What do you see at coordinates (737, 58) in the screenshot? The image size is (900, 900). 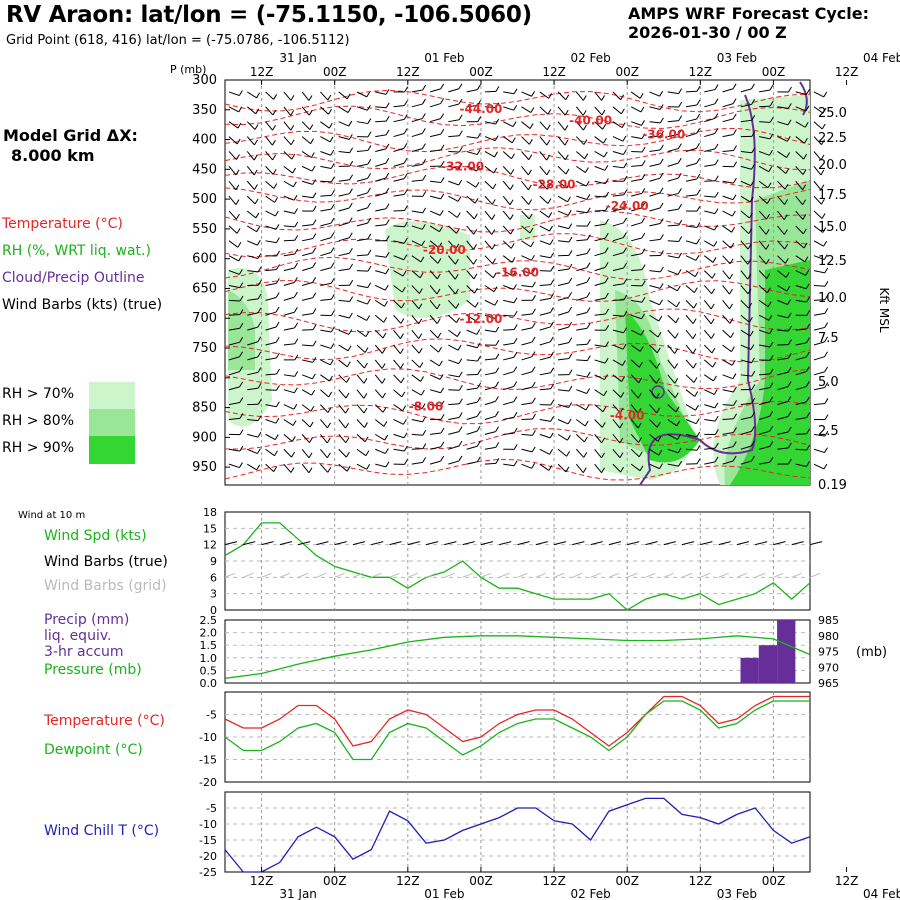 I see `date-label-top: 03 Feb` at bounding box center [737, 58].